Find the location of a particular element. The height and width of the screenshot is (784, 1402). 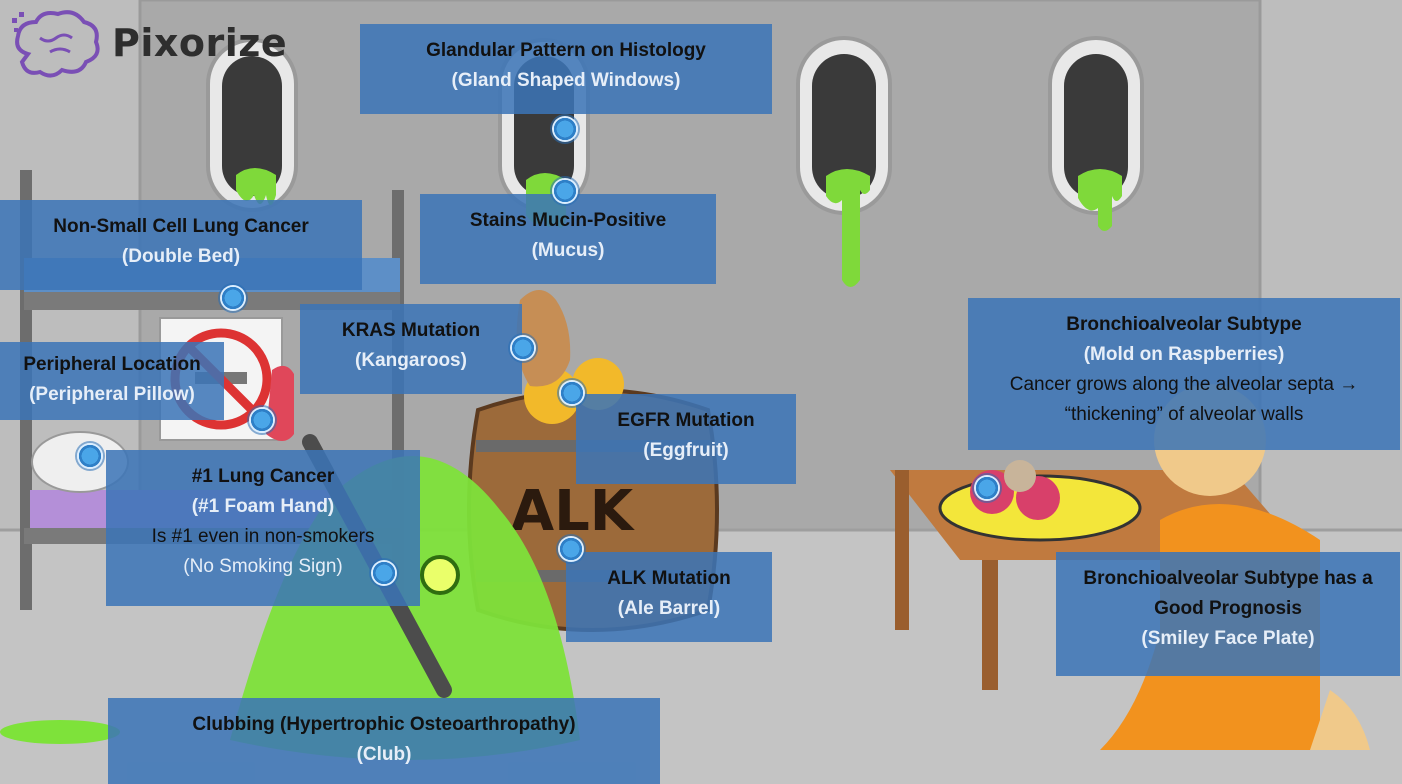

label-mnemonic: (Kangaroos) is located at coordinates (411, 360).